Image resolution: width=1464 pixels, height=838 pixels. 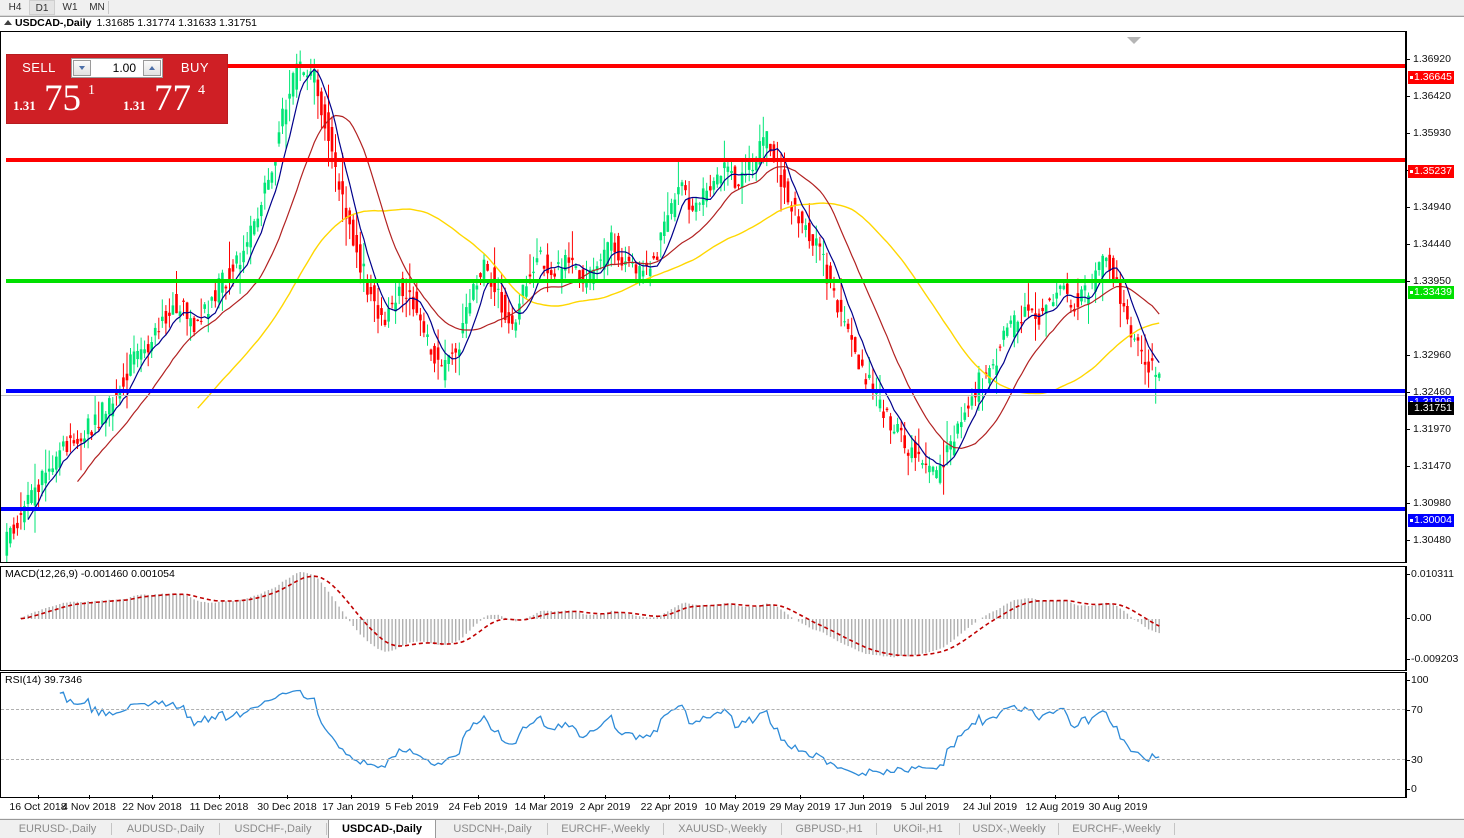 I want to click on collapse-triangle-icon, so click(x=8, y=22).